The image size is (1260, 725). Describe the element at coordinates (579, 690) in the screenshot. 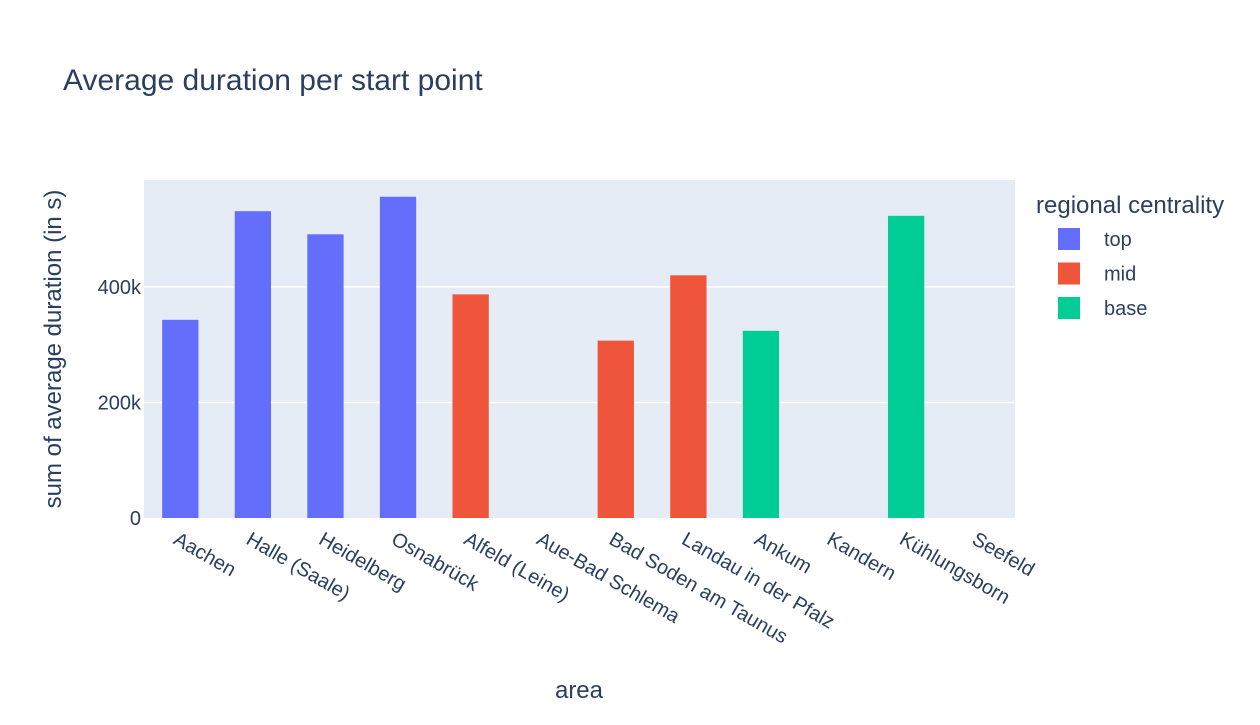

I see `x-axis-title: area` at that location.